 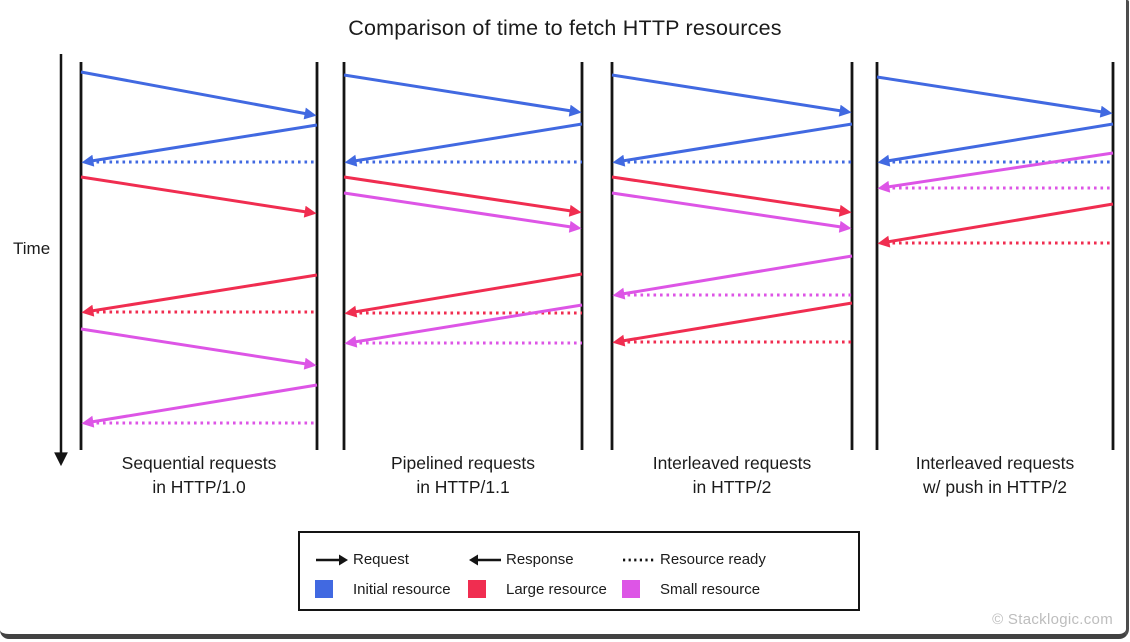 I want to click on legend-item: Request, so click(x=362, y=559).